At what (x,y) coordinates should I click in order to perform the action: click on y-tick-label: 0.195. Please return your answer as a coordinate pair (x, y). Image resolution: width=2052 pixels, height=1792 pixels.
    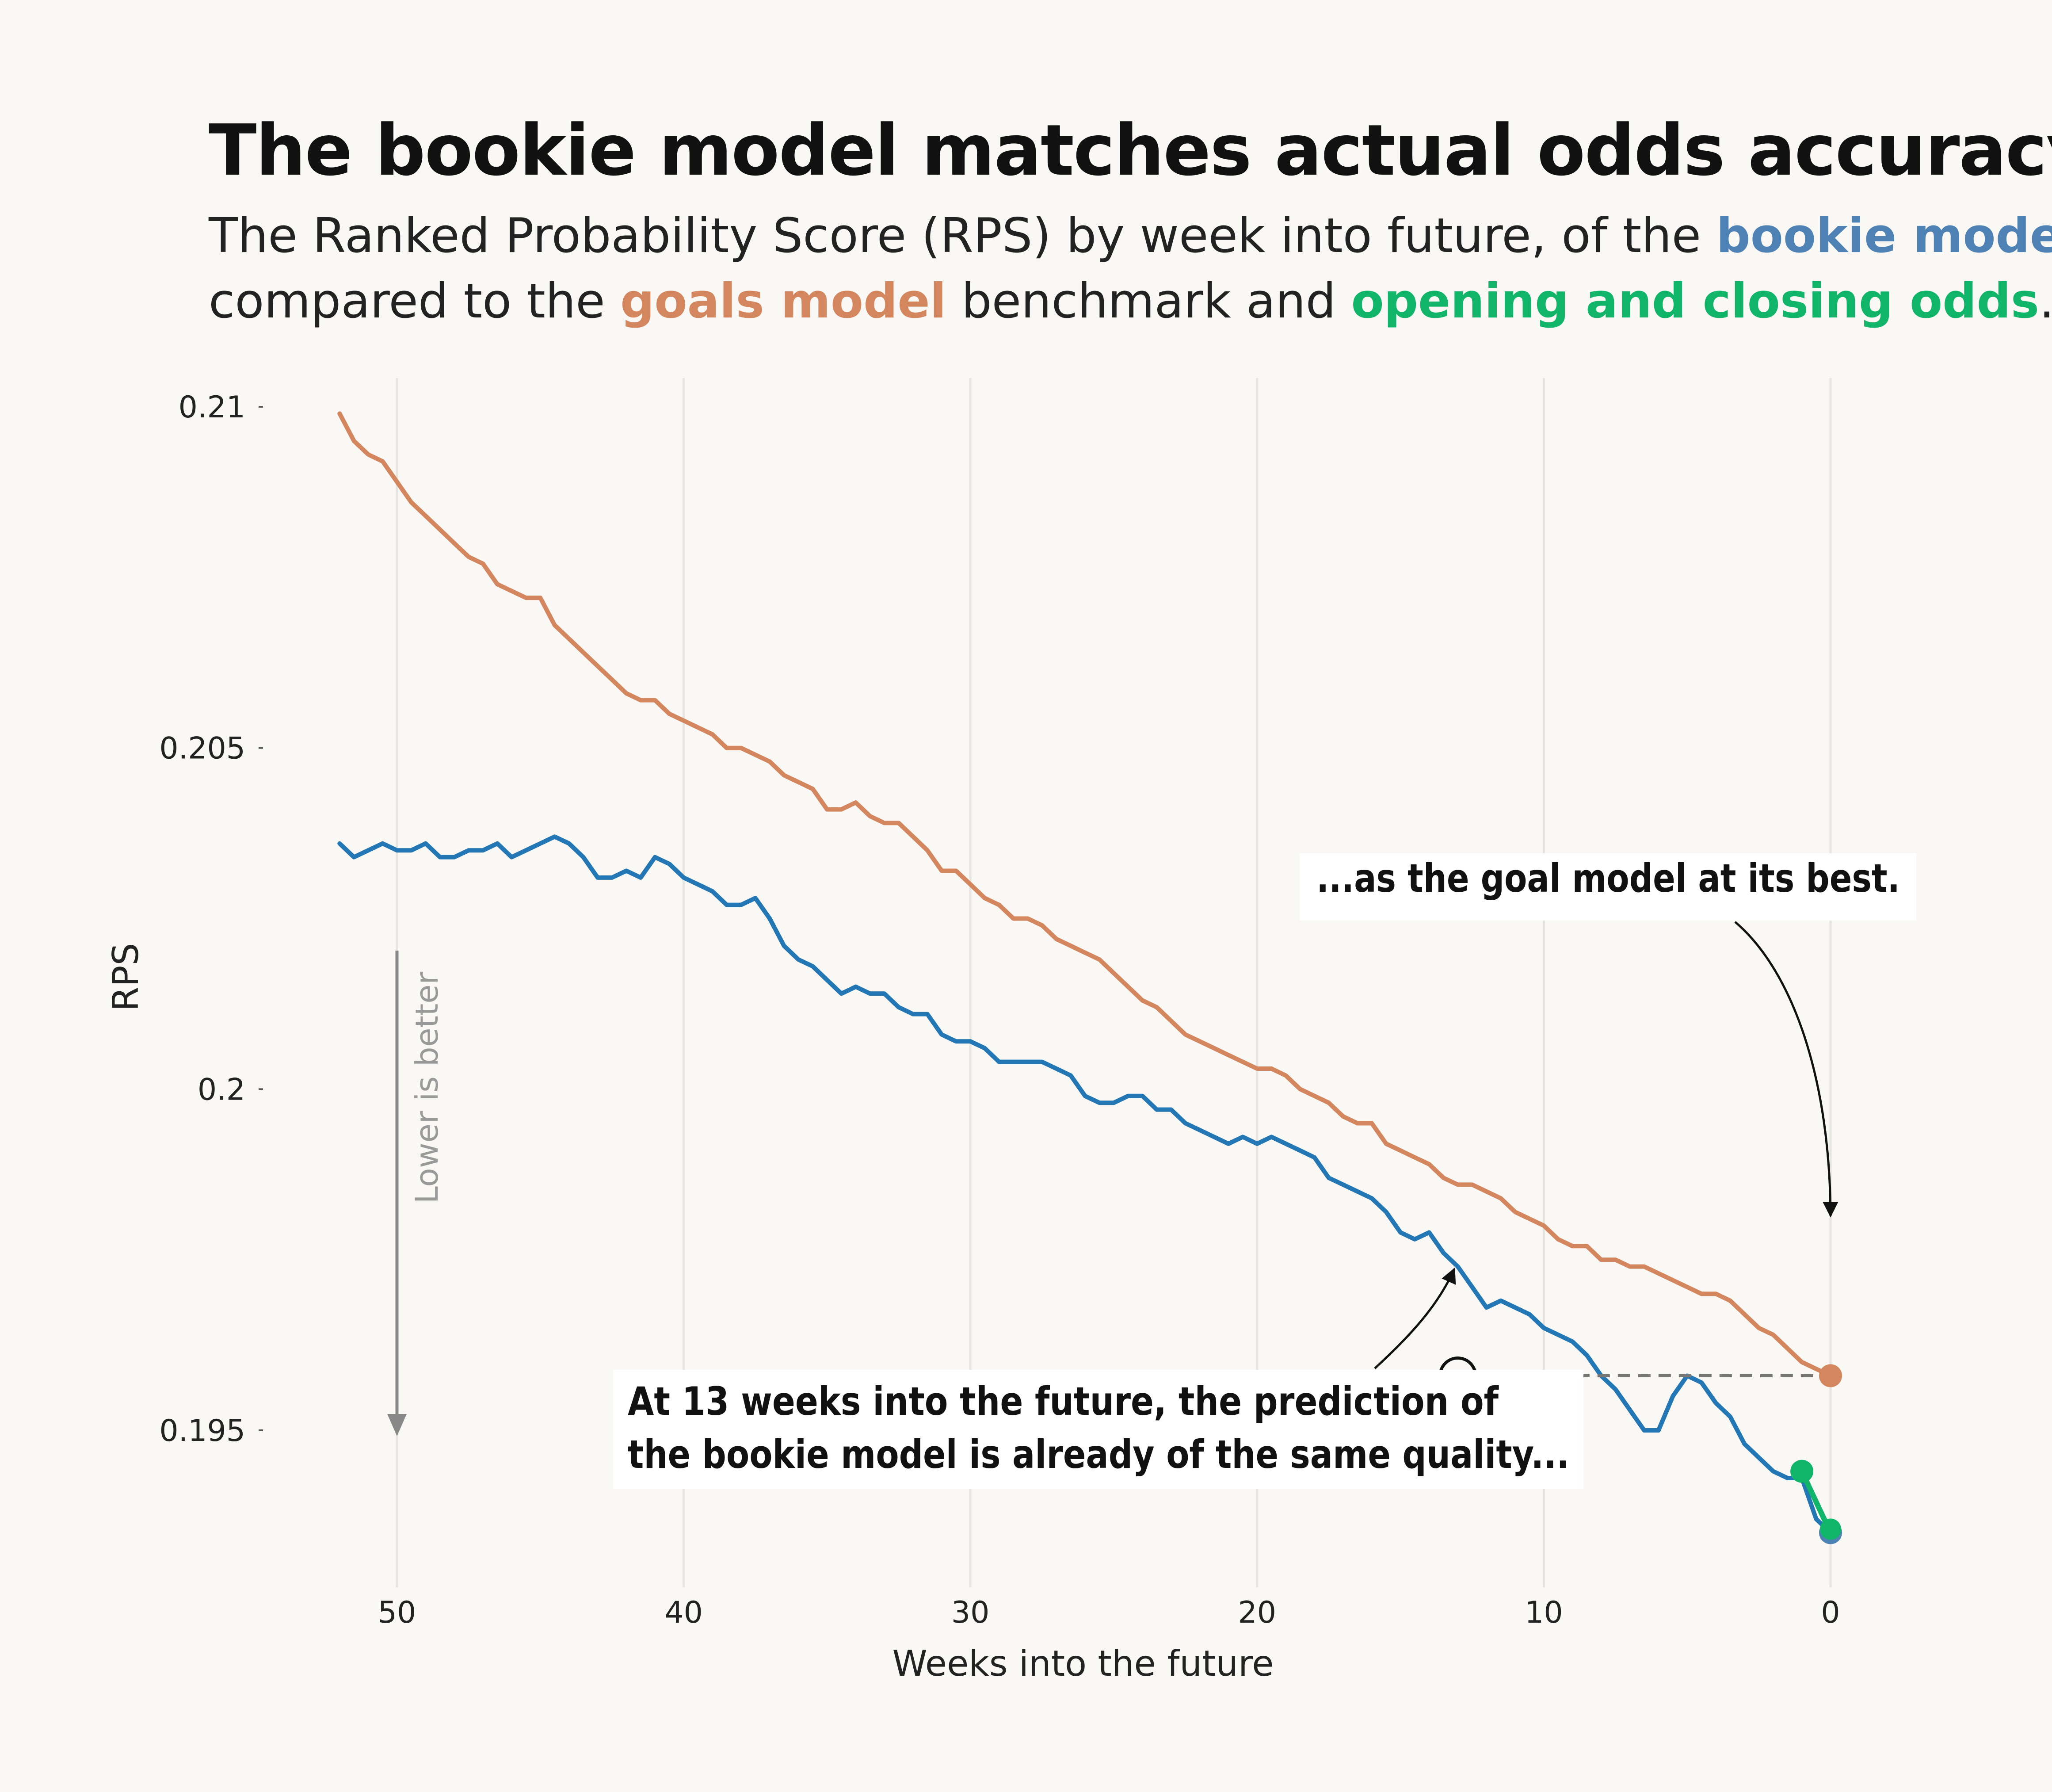
    Looking at the image, I should click on (202, 1431).